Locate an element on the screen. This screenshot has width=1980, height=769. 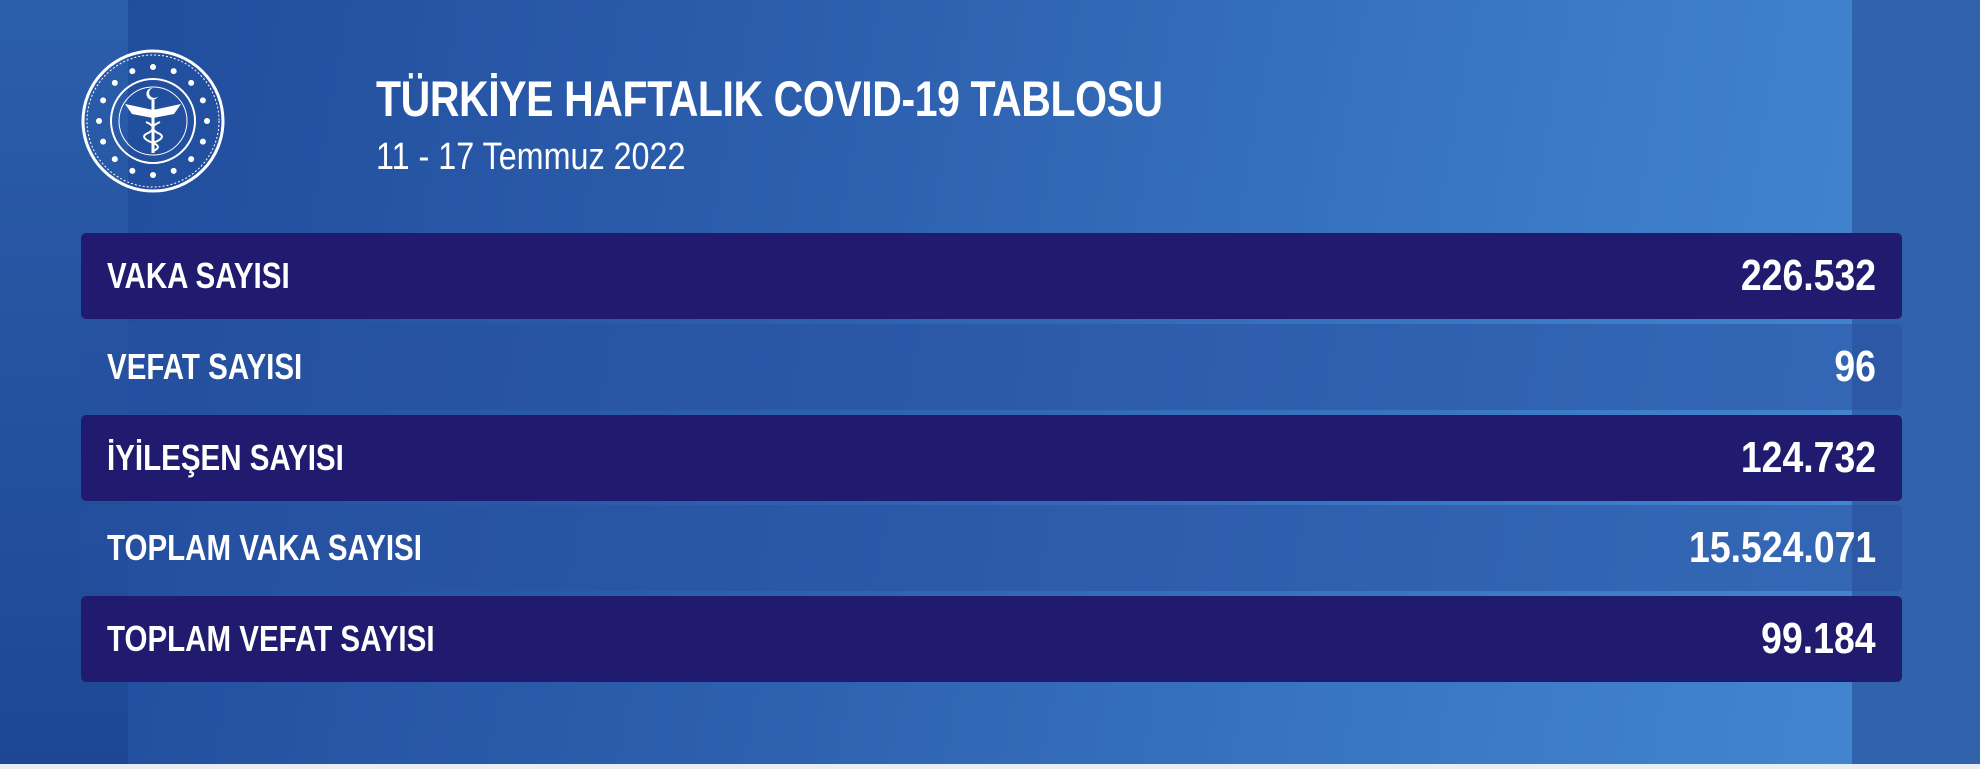
stat-row-iyilesen: İYİLEŞEN SAYISI 124.732 is located at coordinates (991, 458).